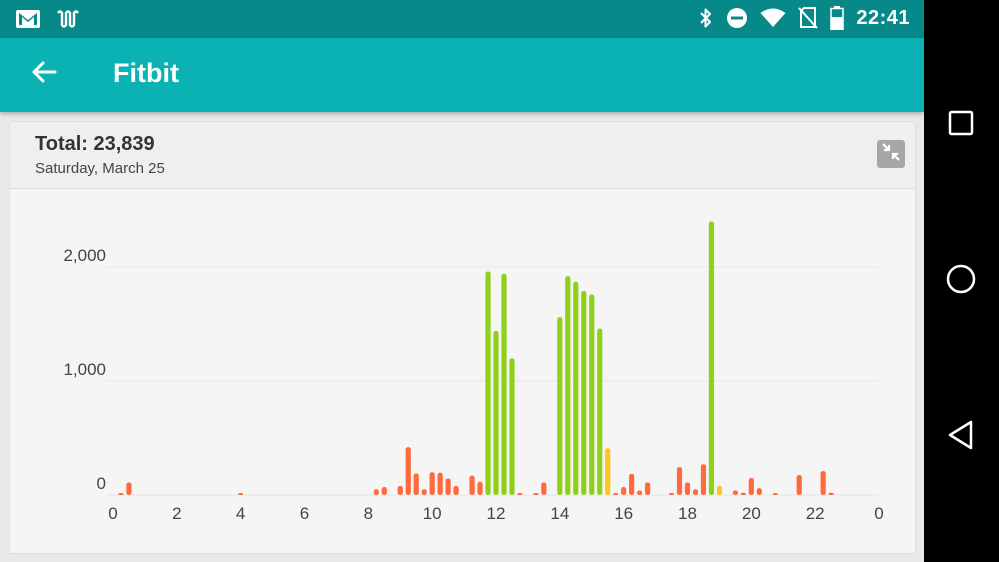  I want to click on home-button, so click(961, 281).